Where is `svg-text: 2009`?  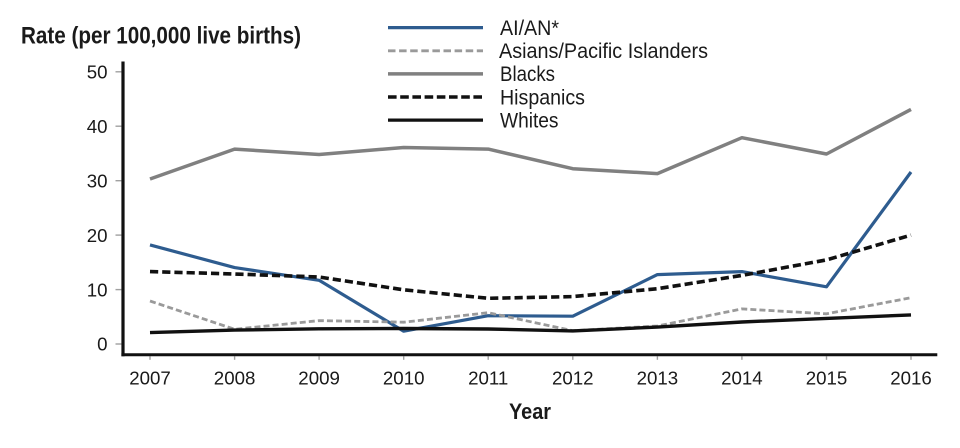
svg-text: 2009 is located at coordinates (319, 378).